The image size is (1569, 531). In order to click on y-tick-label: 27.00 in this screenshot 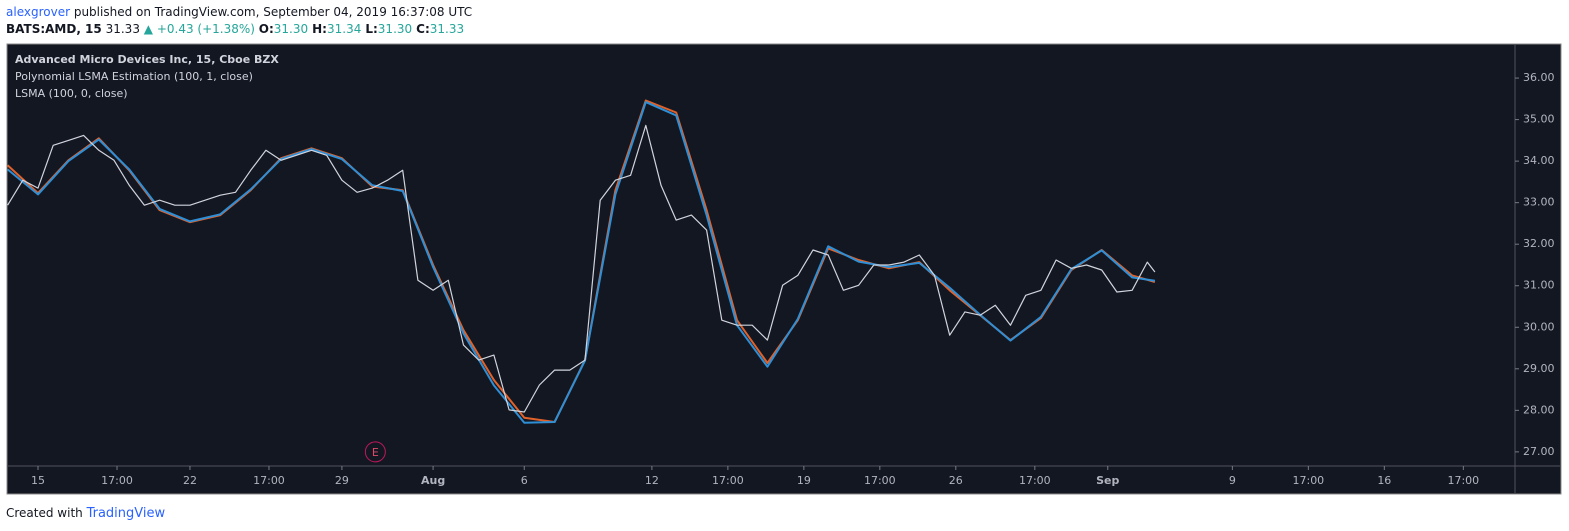, I will do `click(1539, 451)`.